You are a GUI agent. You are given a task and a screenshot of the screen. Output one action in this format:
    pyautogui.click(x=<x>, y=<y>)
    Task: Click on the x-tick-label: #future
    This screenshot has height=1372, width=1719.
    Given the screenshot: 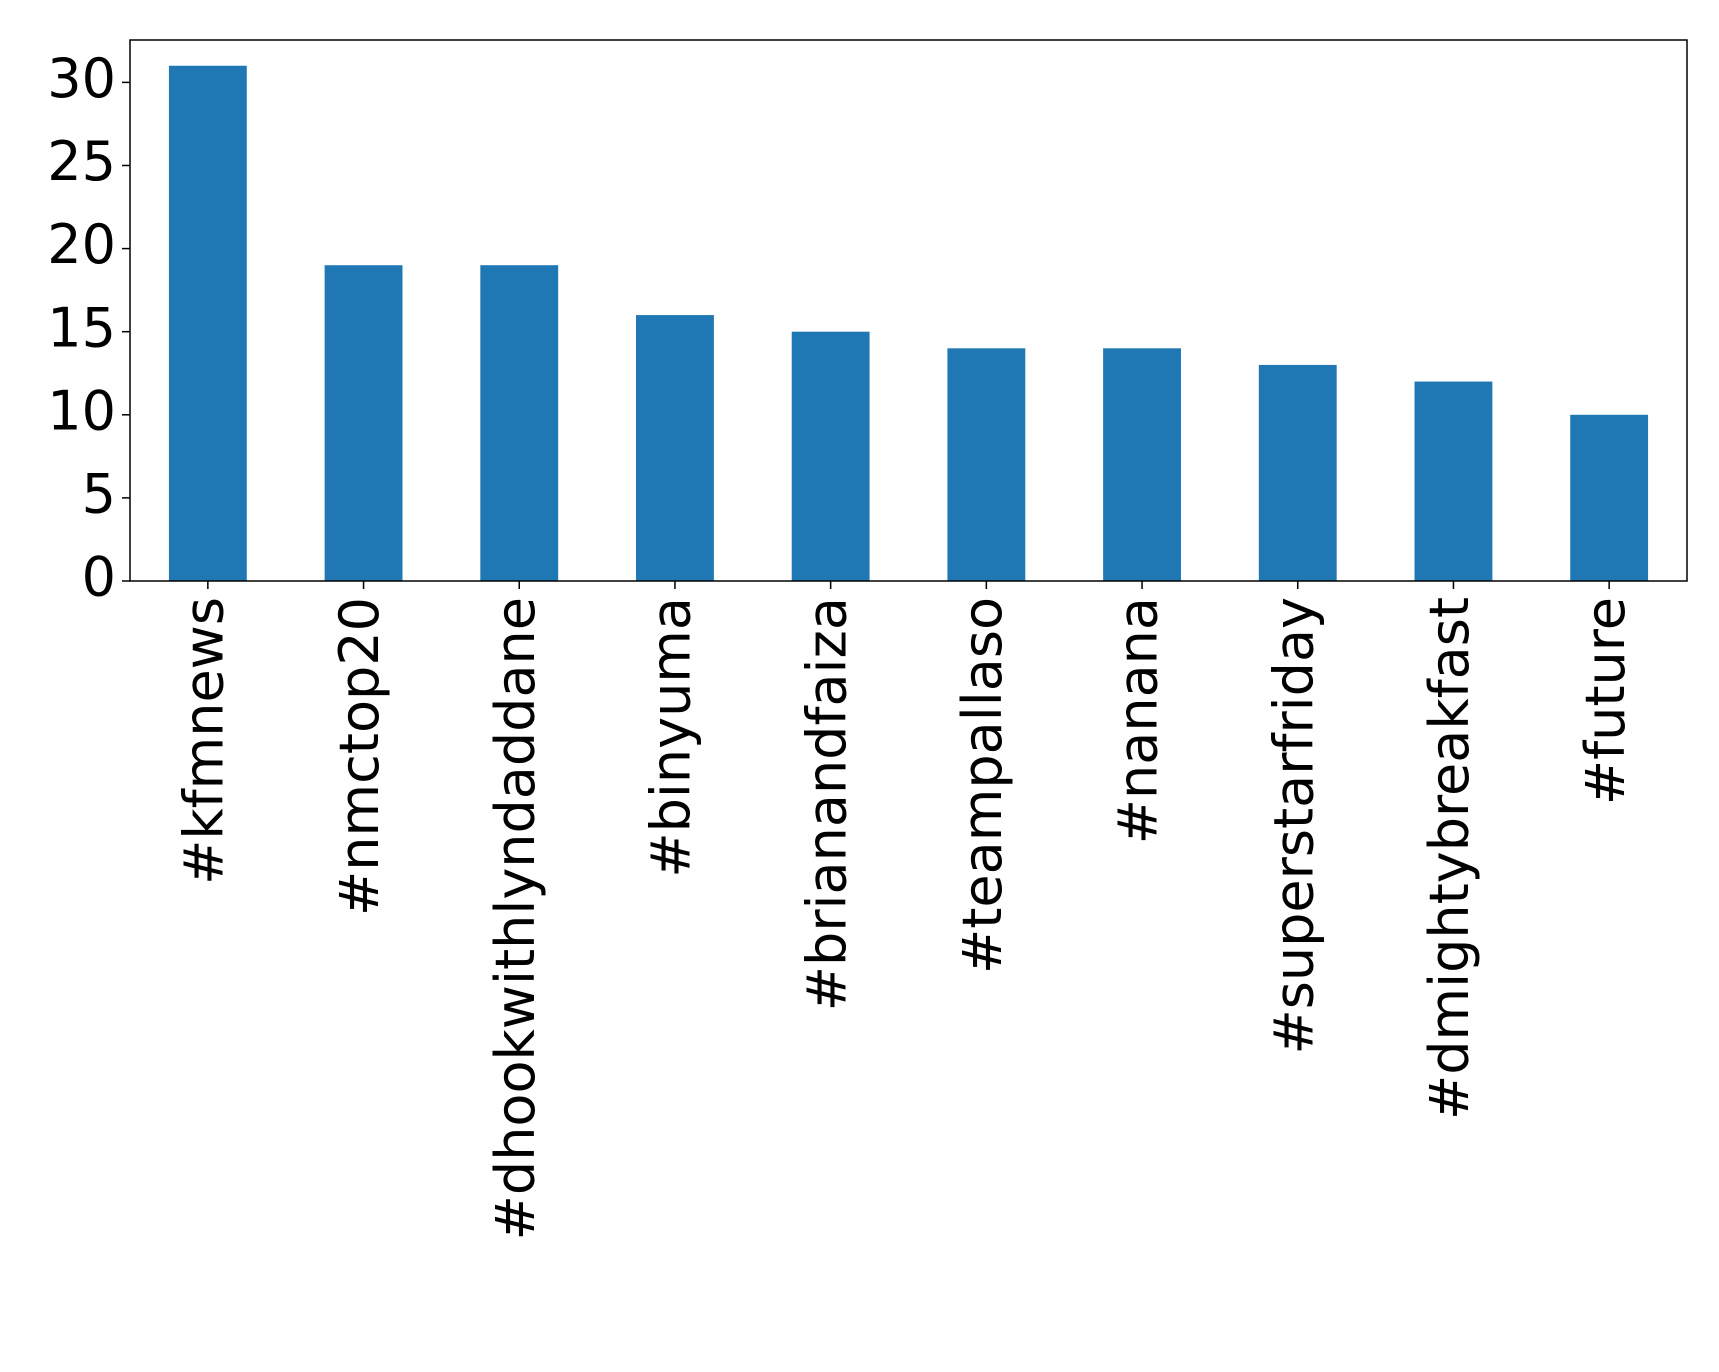 What is the action you would take?
    pyautogui.click(x=1605, y=701)
    